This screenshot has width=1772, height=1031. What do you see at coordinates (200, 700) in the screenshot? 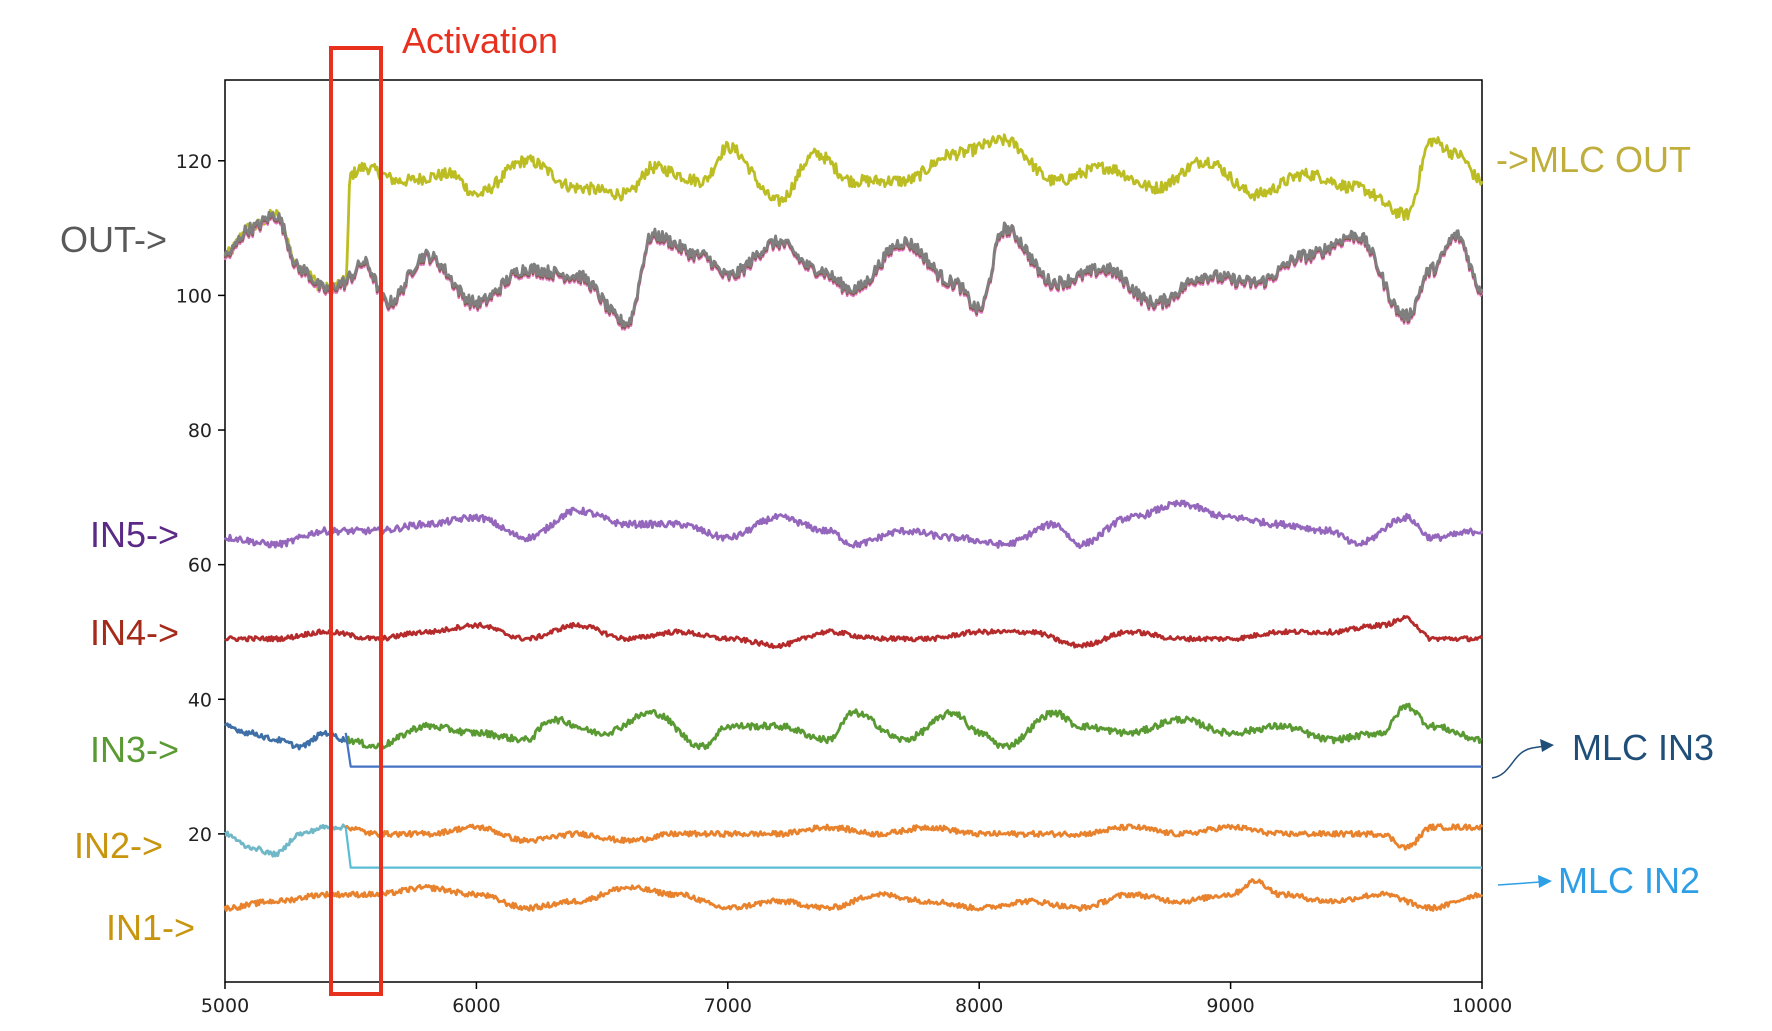
I see `y-tick-label: 40` at bounding box center [200, 700].